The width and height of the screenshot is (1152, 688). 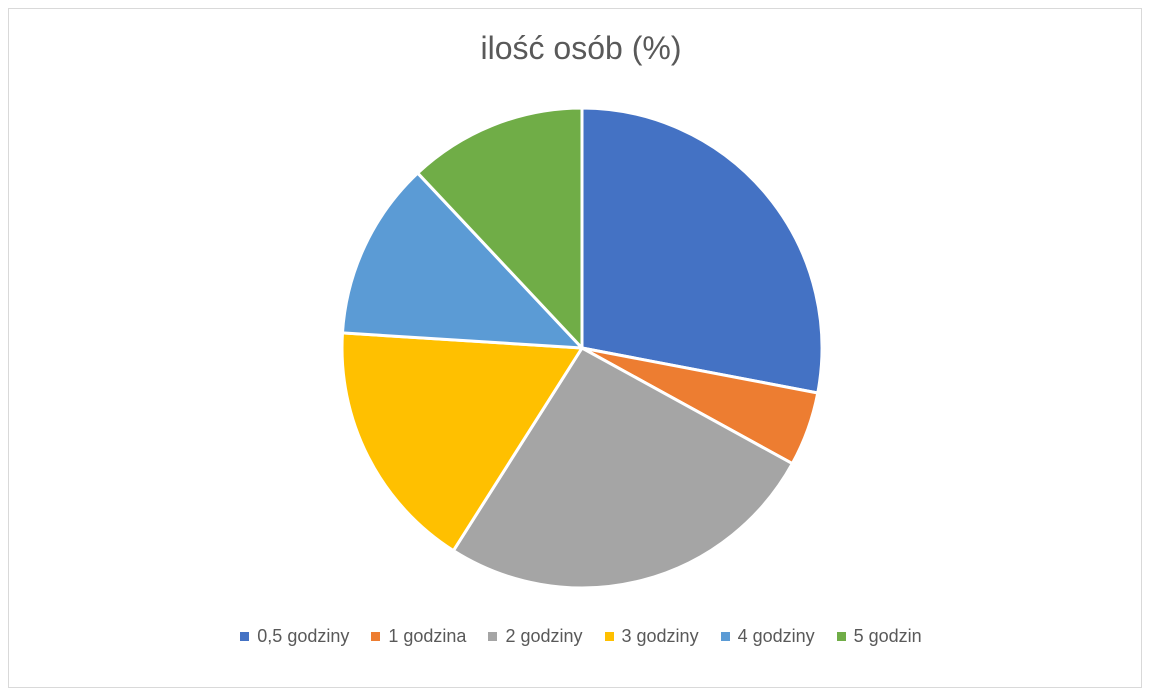 I want to click on legend-item-4: 3 godziny, so click(x=651, y=636).